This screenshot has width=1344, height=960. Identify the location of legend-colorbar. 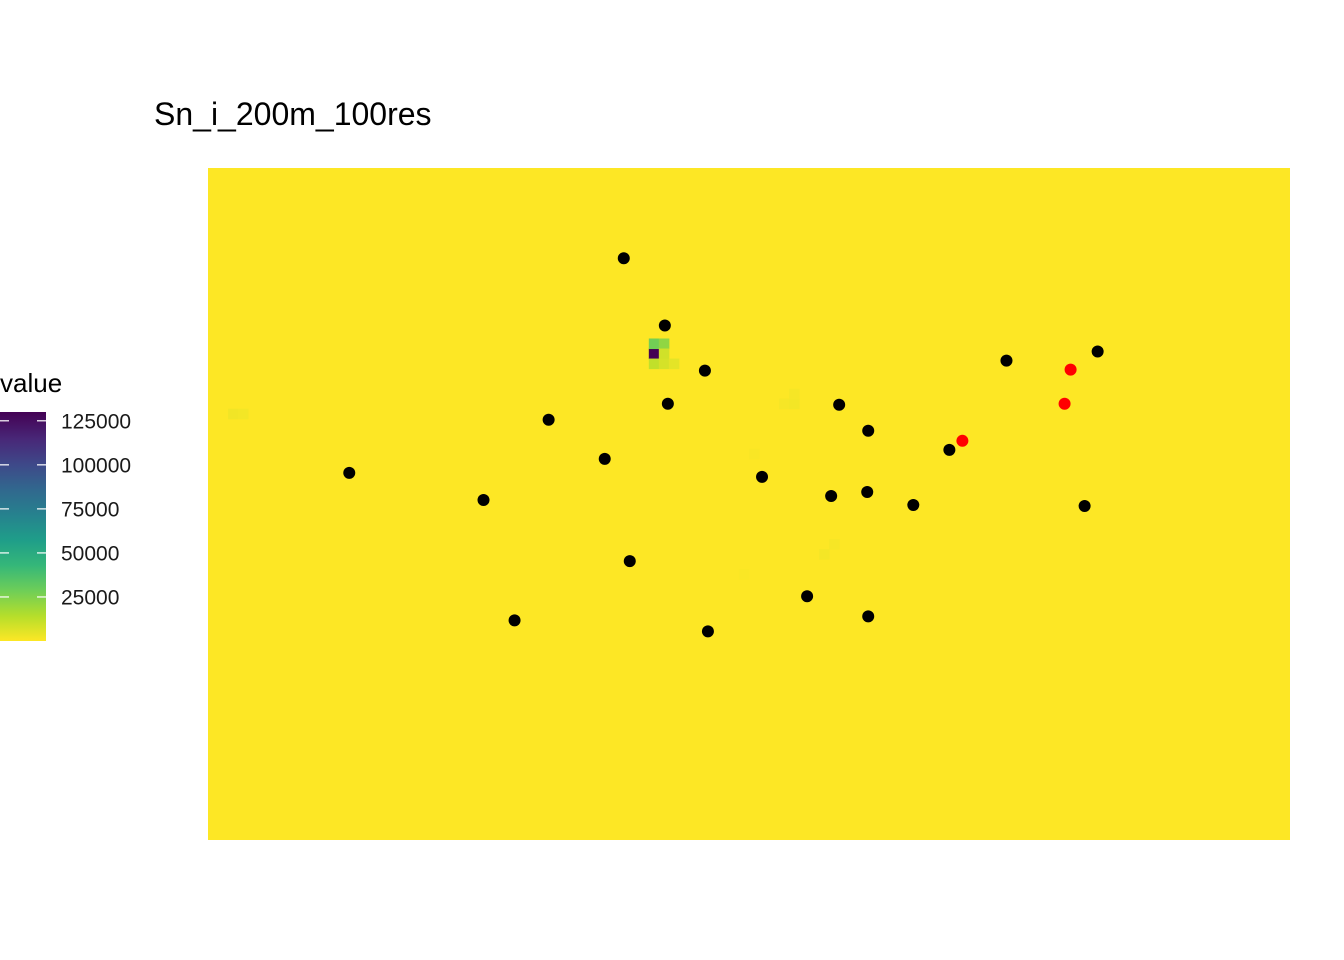
(23, 526).